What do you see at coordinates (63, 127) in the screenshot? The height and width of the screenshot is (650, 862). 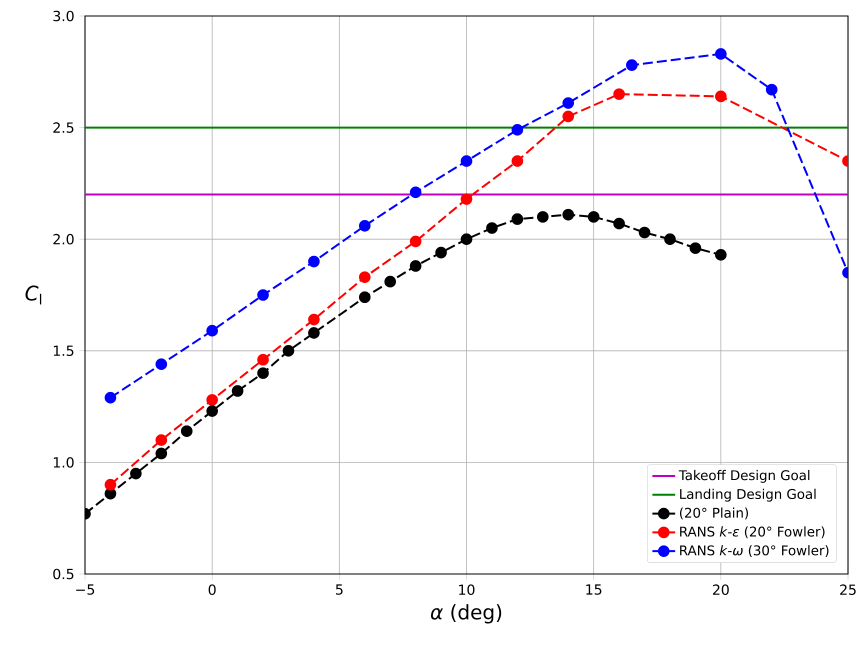 I see `y-tick-label: 2.5` at bounding box center [63, 127].